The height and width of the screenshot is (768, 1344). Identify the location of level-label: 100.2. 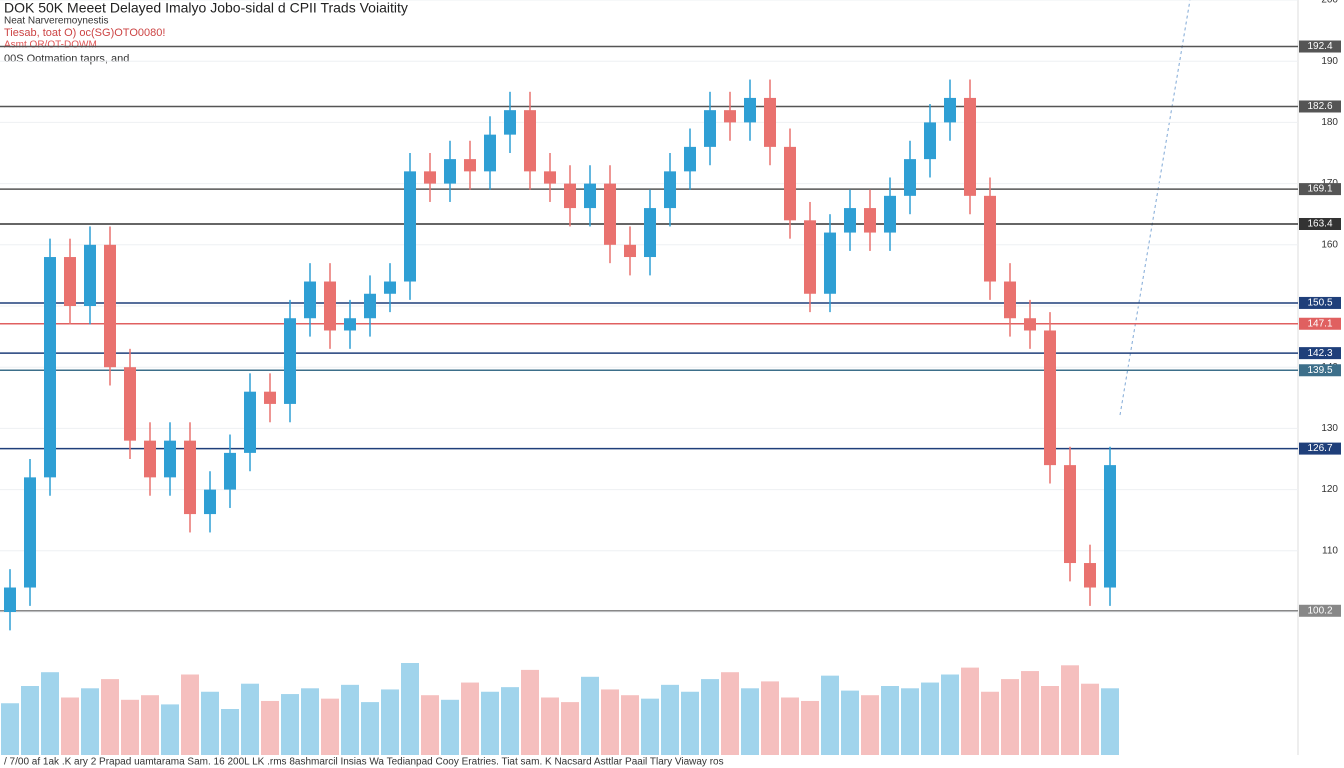
(1319, 610).